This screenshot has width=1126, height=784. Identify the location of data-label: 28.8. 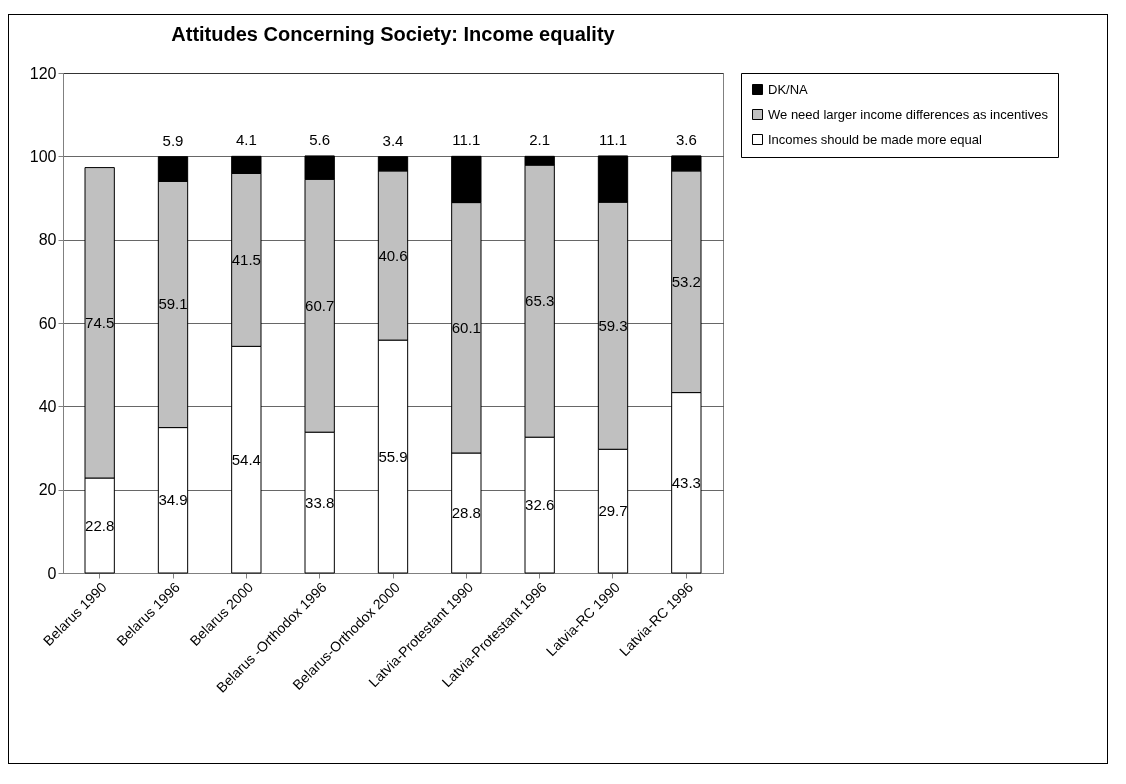
(466, 512).